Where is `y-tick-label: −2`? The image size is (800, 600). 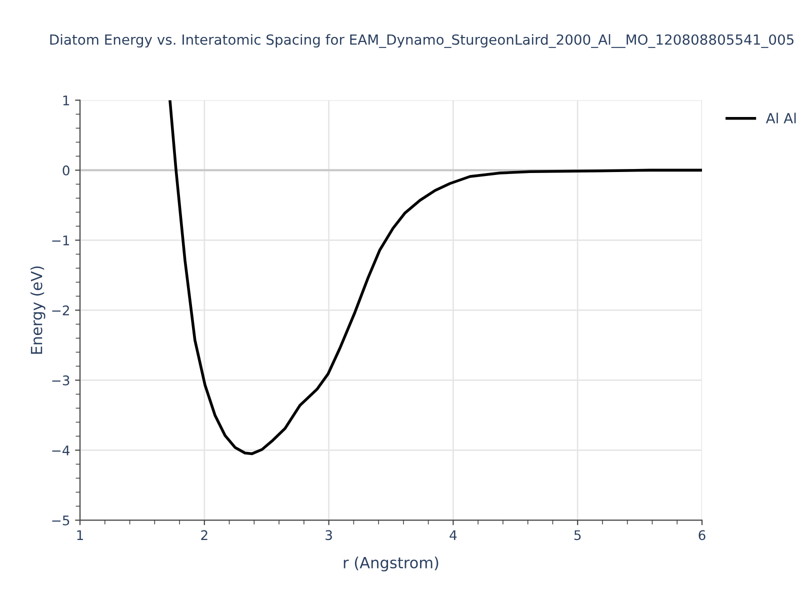
y-tick-label: −2 is located at coordinates (60, 310).